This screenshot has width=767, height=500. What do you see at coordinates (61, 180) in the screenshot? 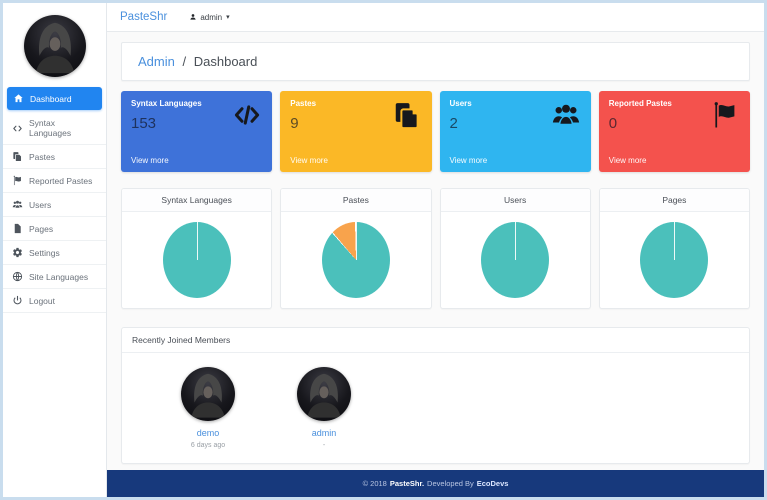
I see `sidebar-item-label: Reported Pastes` at bounding box center [61, 180].